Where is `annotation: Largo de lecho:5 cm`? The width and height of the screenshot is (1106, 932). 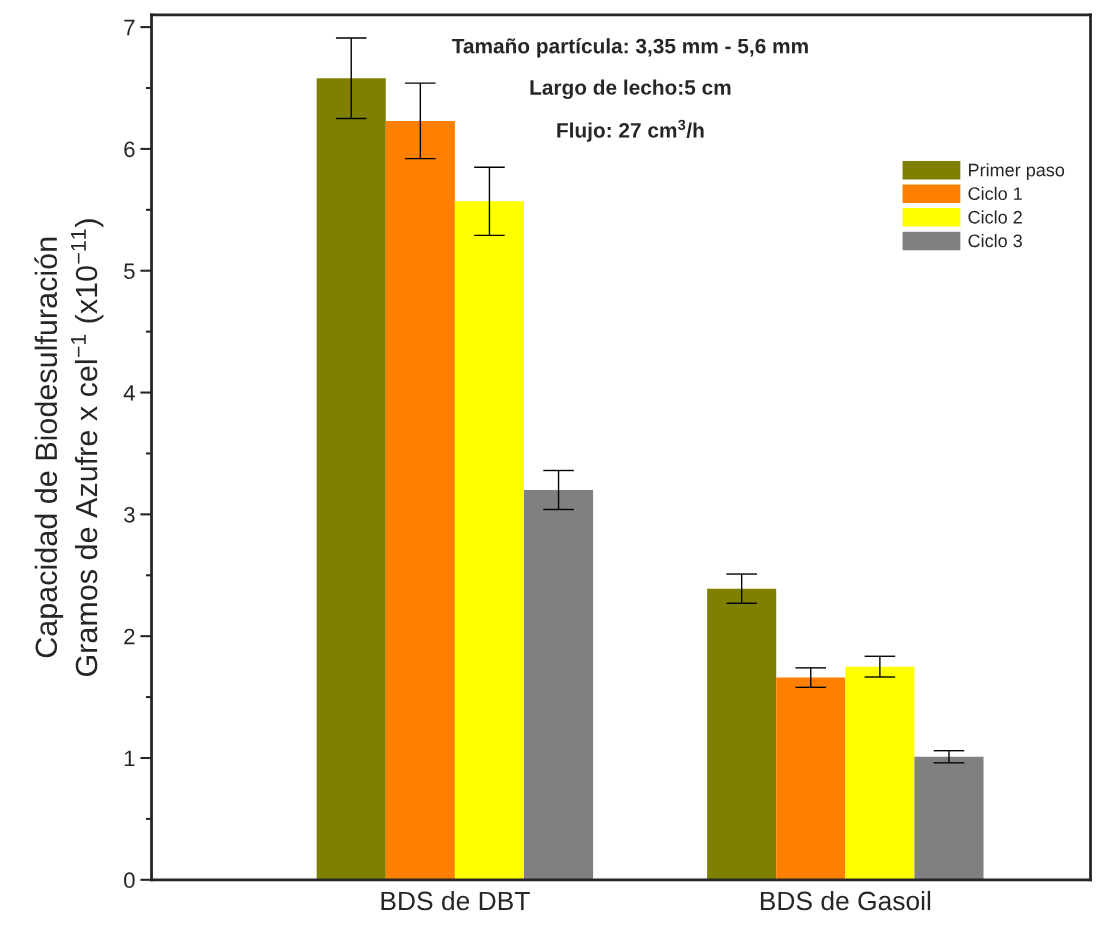 annotation: Largo de lecho:5 cm is located at coordinates (630, 89).